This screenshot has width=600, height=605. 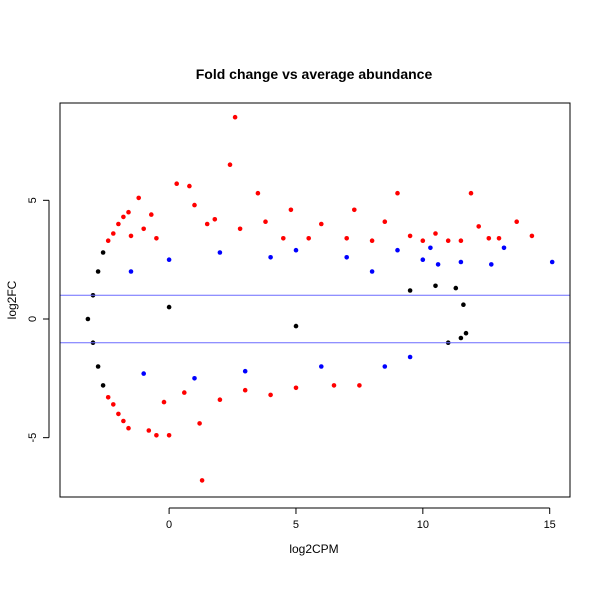 What do you see at coordinates (423, 525) in the screenshot?
I see `x-tick-label: 10` at bounding box center [423, 525].